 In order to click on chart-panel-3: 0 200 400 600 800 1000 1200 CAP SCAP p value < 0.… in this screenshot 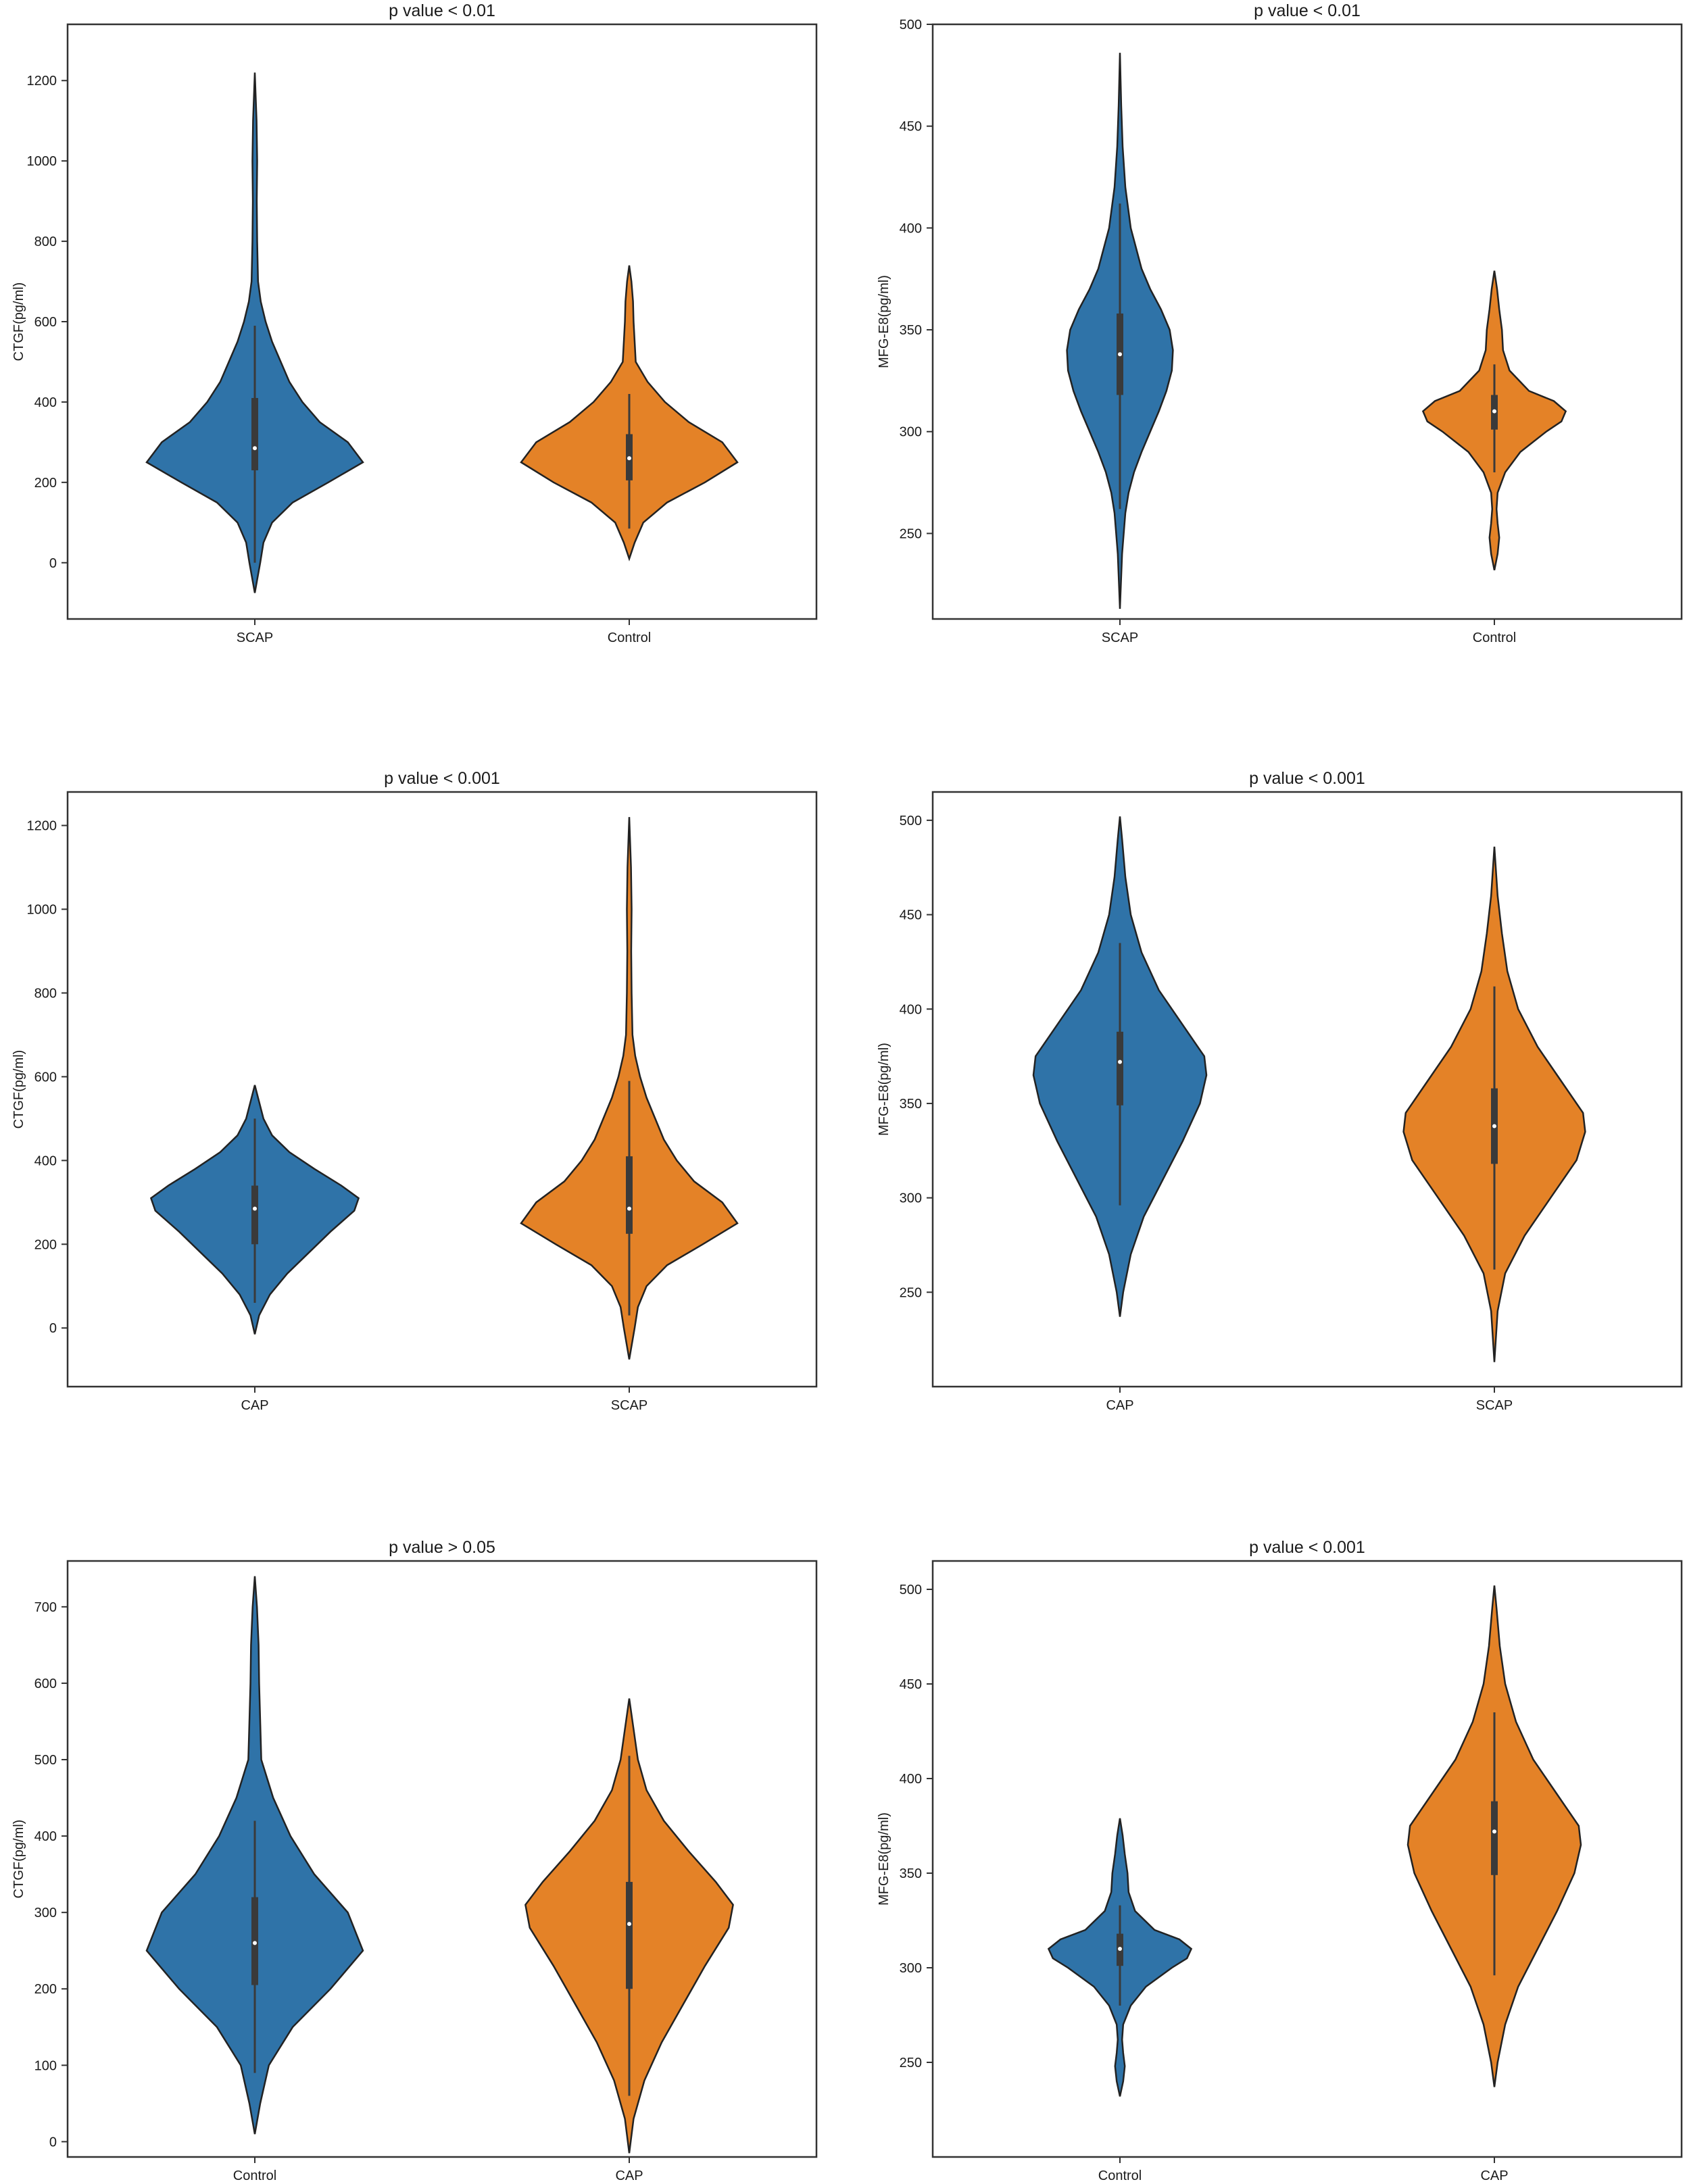, I will do `click(414, 1091)`.